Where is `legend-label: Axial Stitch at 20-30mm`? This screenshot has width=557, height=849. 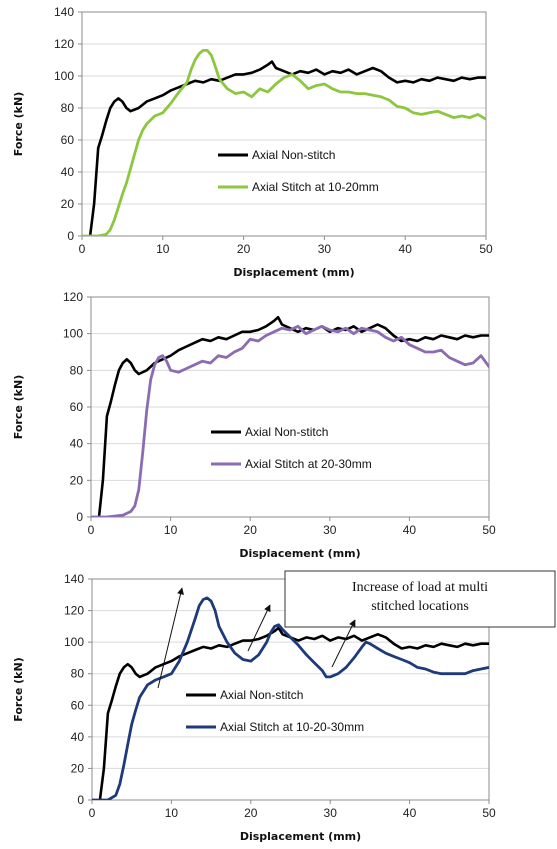 legend-label: Axial Stitch at 20-30mm is located at coordinates (308, 464).